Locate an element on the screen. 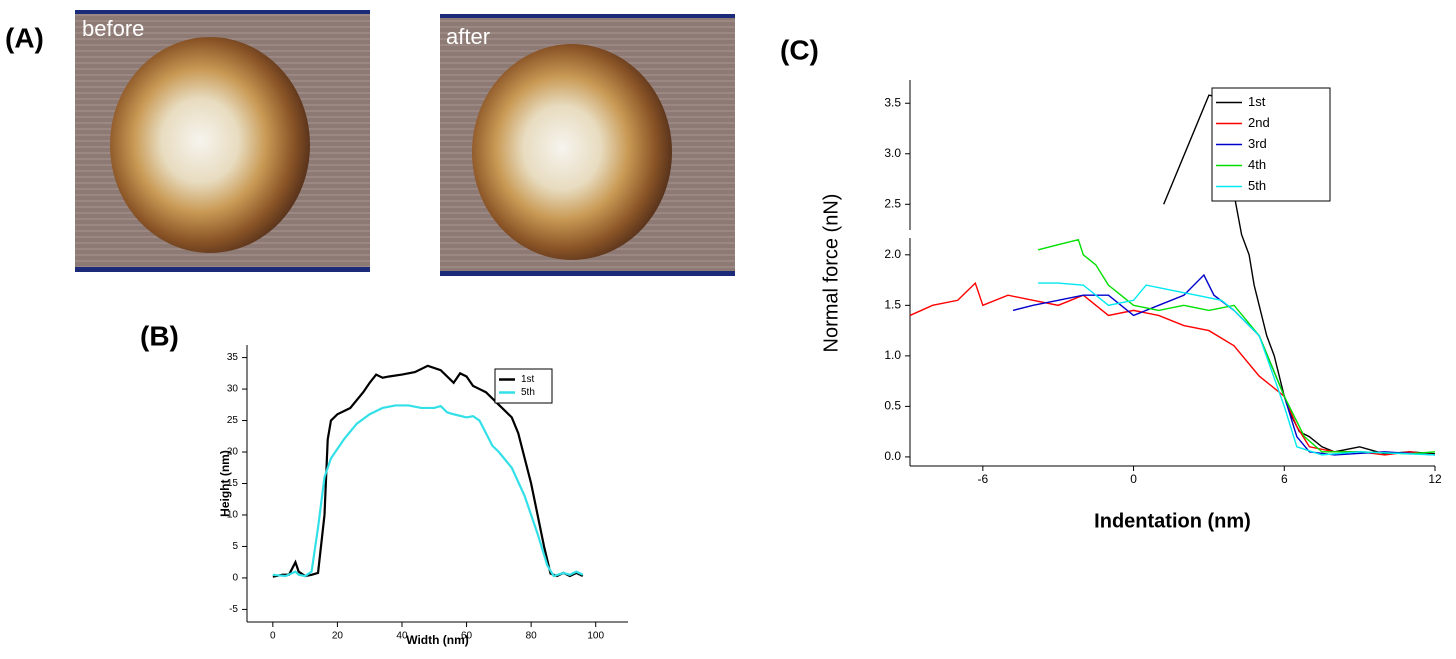 The image size is (1456, 659). y-tick-label: 25 is located at coordinates (233, 420).